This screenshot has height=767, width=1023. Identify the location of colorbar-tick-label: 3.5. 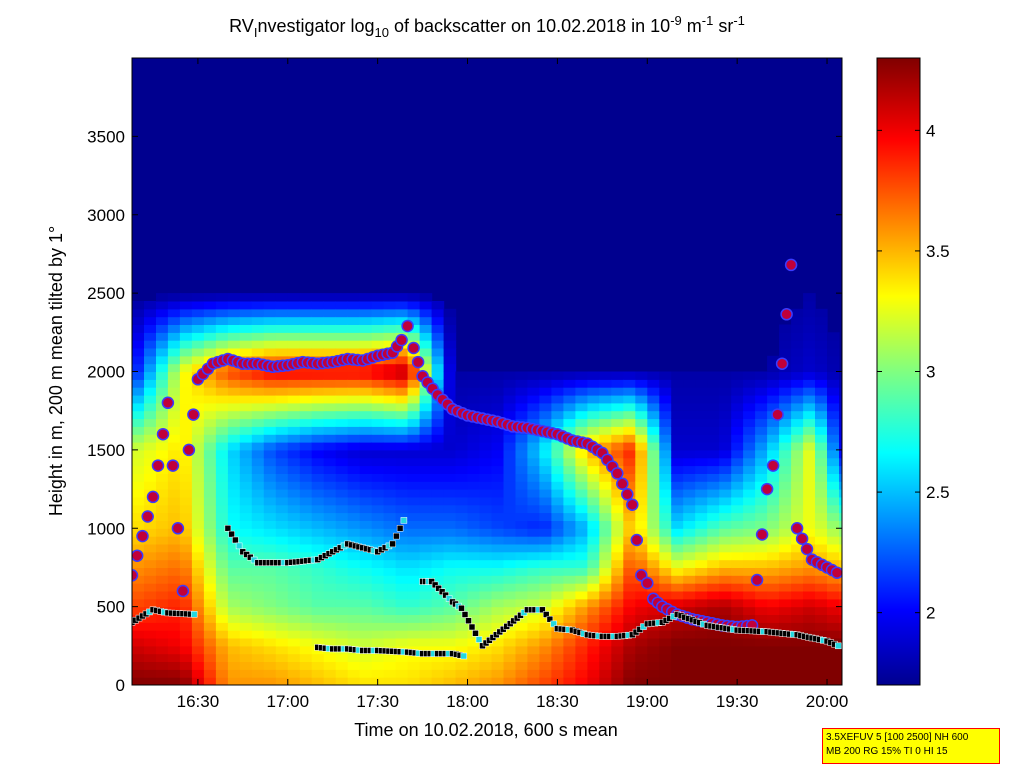
(938, 251).